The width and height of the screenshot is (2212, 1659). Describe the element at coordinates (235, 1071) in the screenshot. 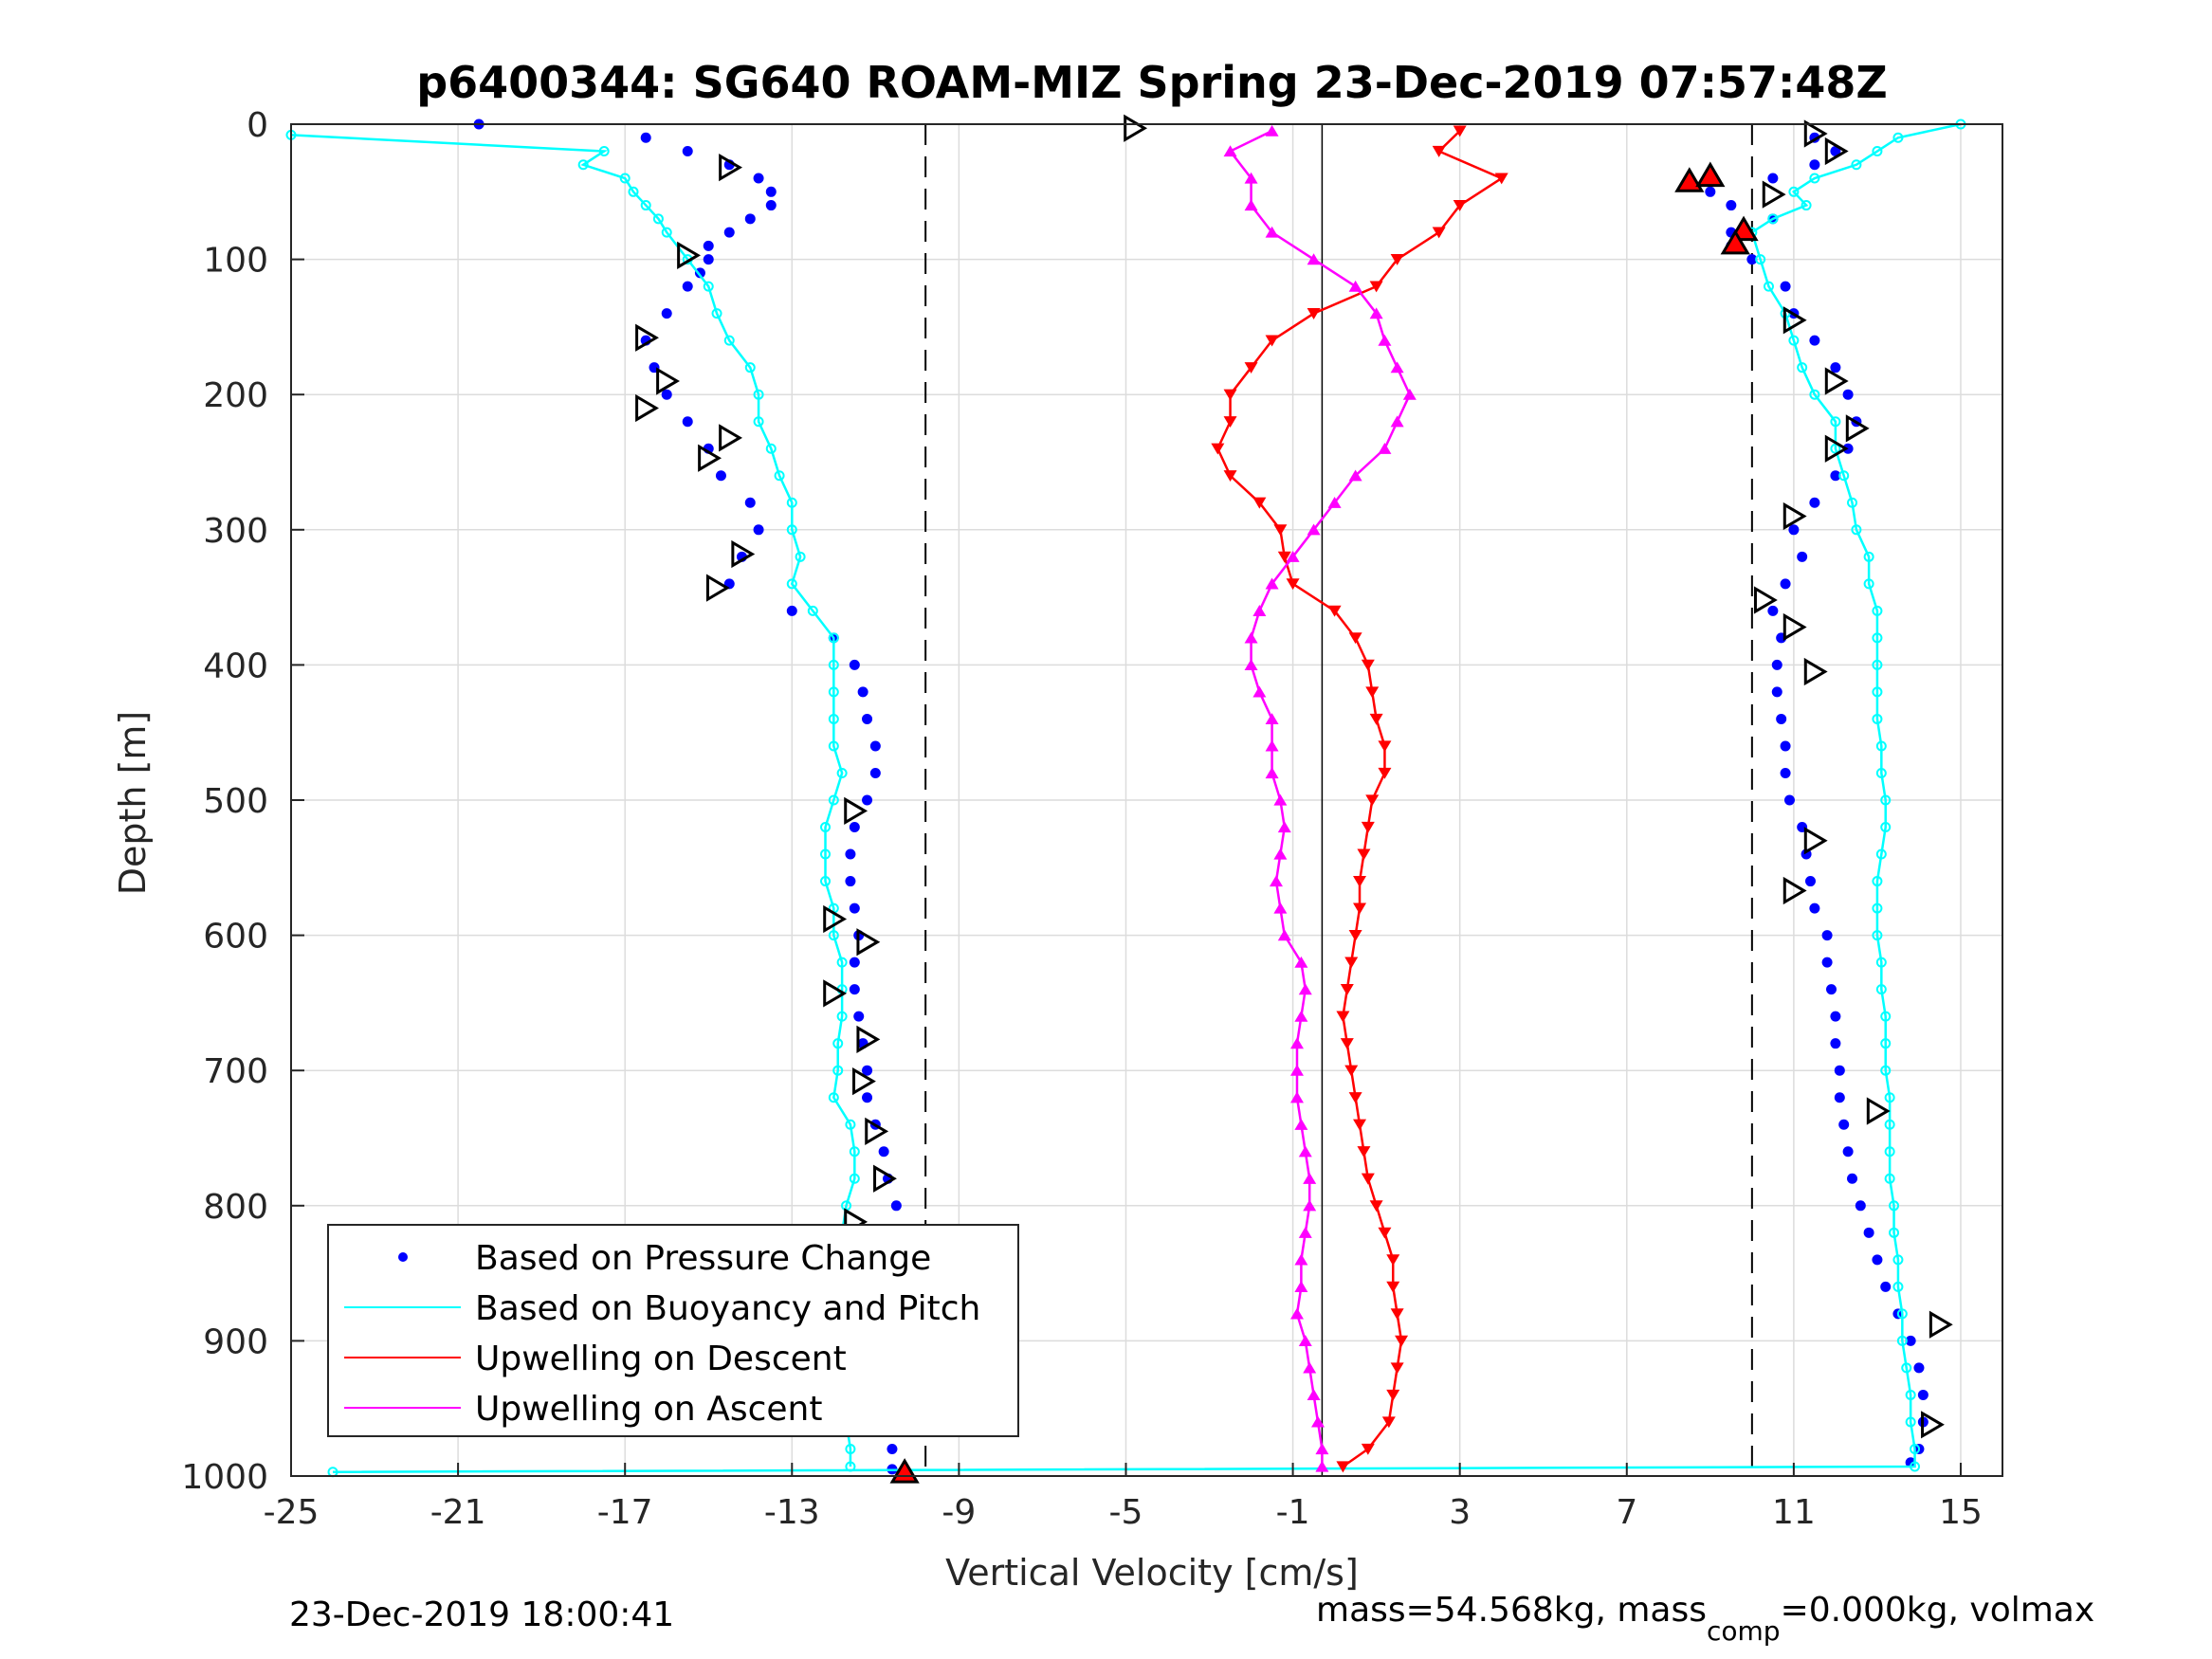

I see `y-tick-label: 700` at that location.